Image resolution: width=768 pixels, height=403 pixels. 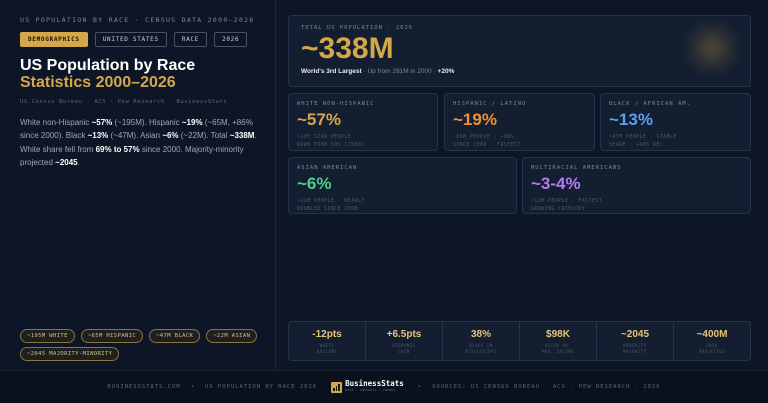 What do you see at coordinates (242, 136) in the screenshot?
I see `summary-highlight: ~338M` at bounding box center [242, 136].